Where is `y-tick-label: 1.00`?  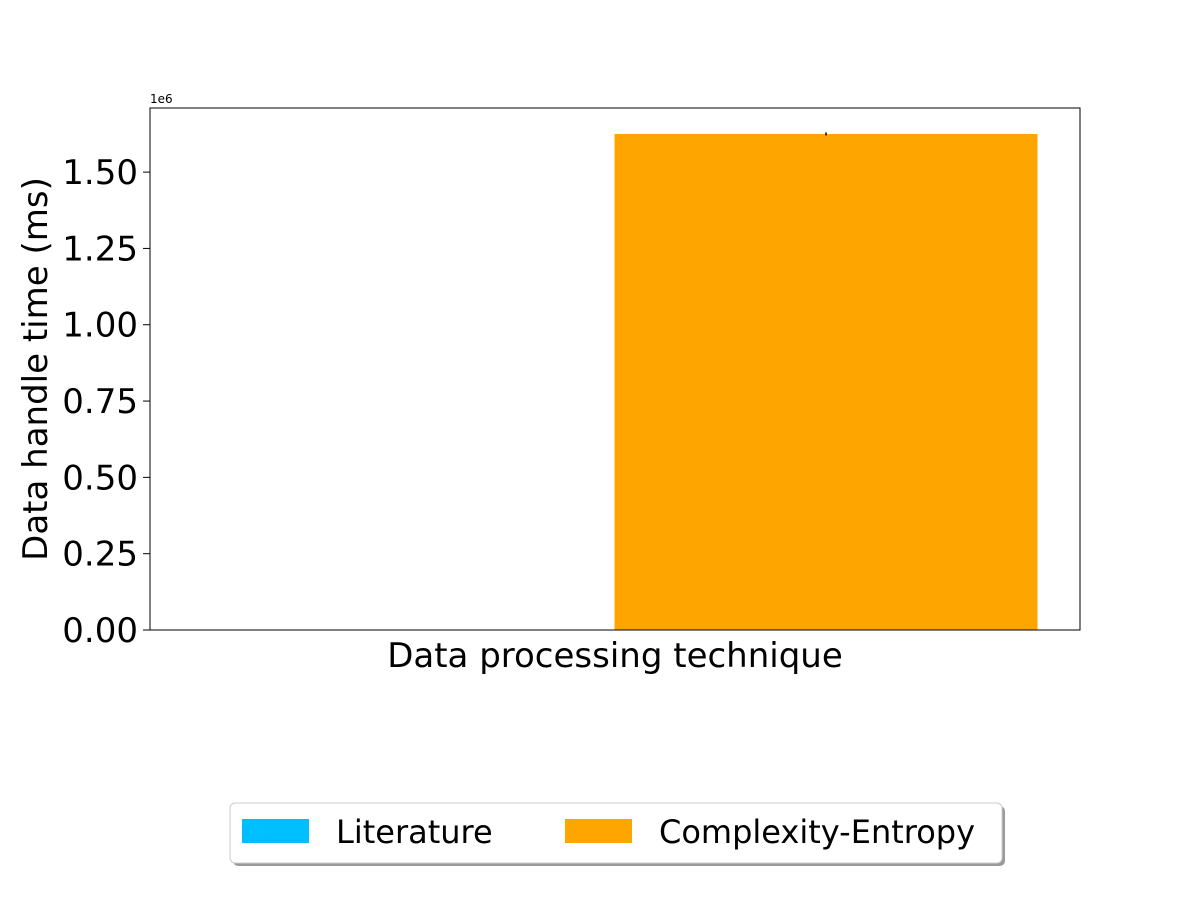 y-tick-label: 1.00 is located at coordinates (100, 326).